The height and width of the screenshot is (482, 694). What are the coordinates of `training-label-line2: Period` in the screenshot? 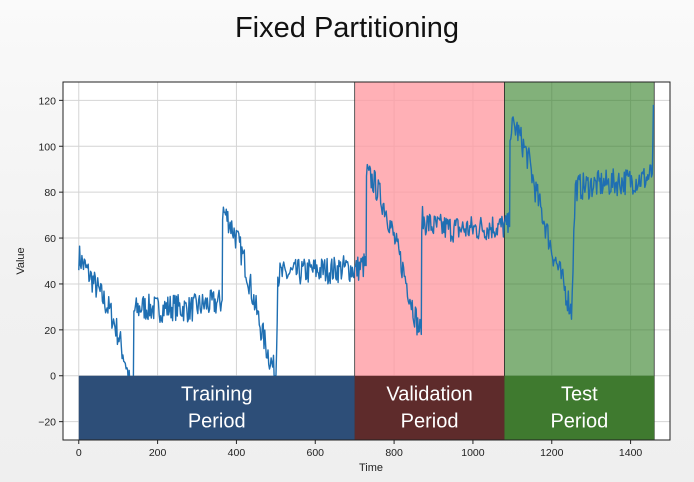 It's located at (217, 422).